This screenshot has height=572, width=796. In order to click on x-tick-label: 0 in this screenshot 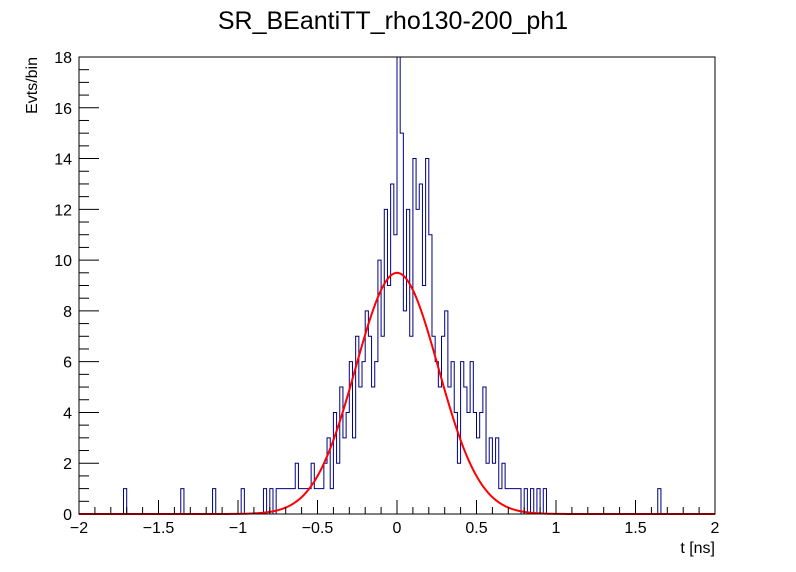, I will do `click(397, 528)`.